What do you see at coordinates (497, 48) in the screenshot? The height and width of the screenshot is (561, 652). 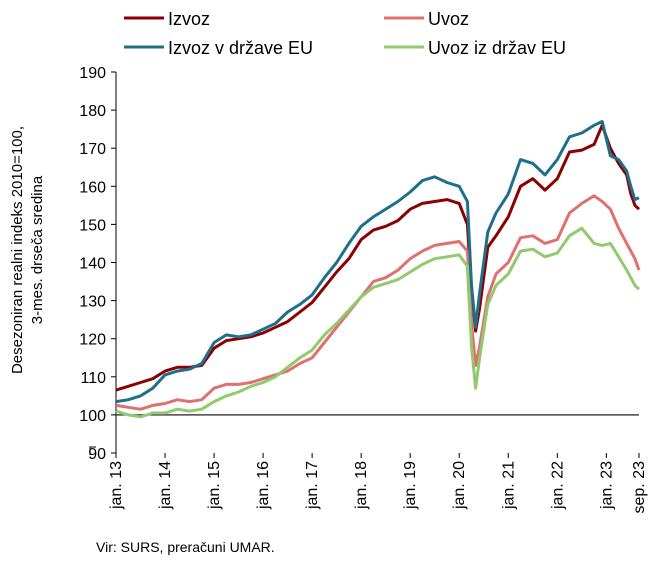 I see `legend-label-4: Uvoz iz držav EU` at bounding box center [497, 48].